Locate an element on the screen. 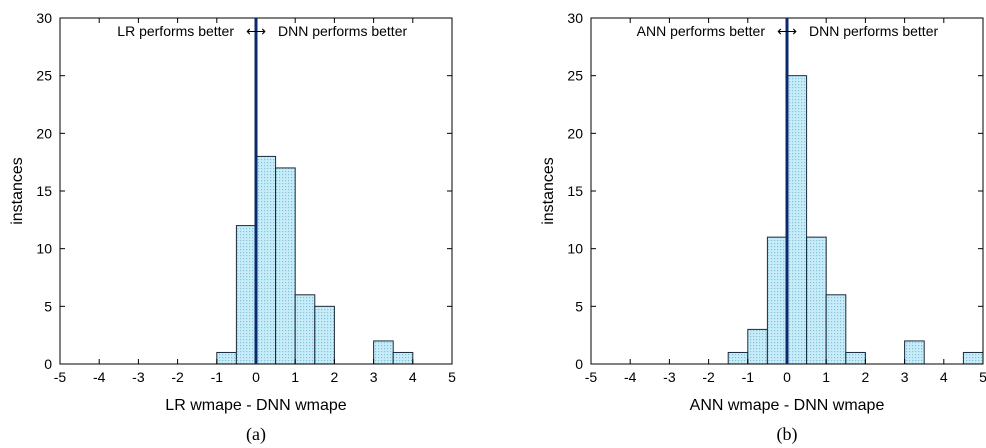 Image resolution: width=986 pixels, height=448 pixels. panel-label: (a) is located at coordinates (256, 434).